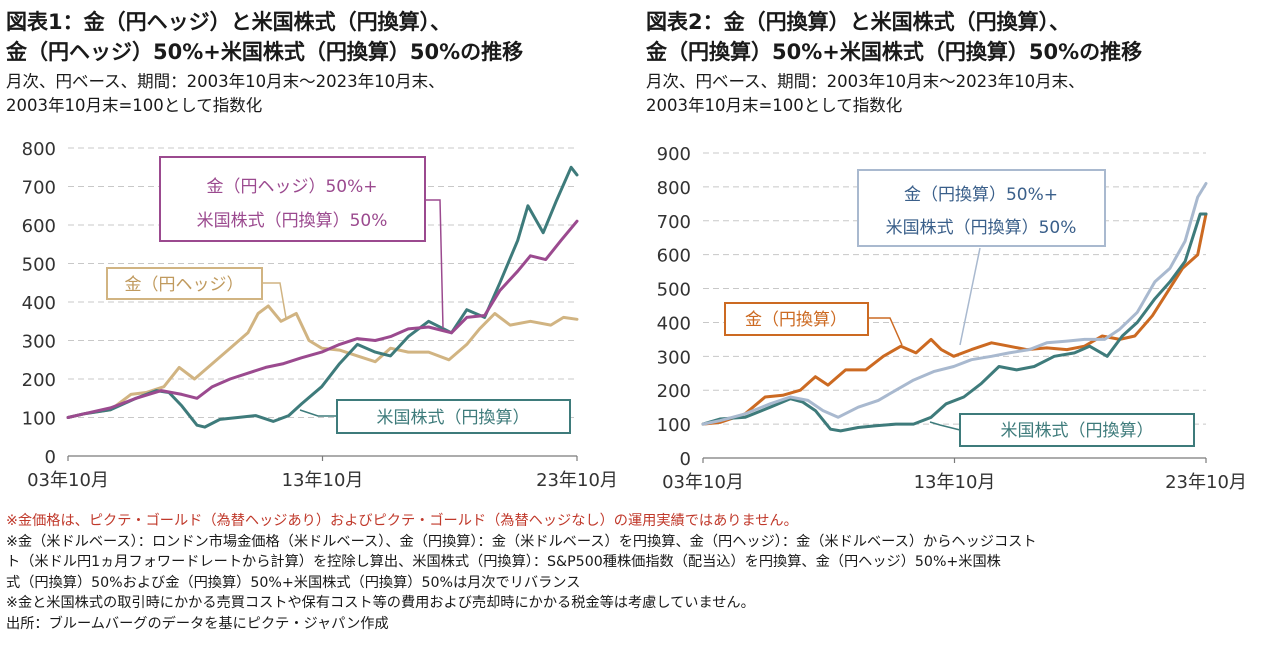 The width and height of the screenshot is (1280, 660). I want to click on chart-title-line2: 金（円換算）50%+米国株式（円換算）50%の推移, so click(894, 52).